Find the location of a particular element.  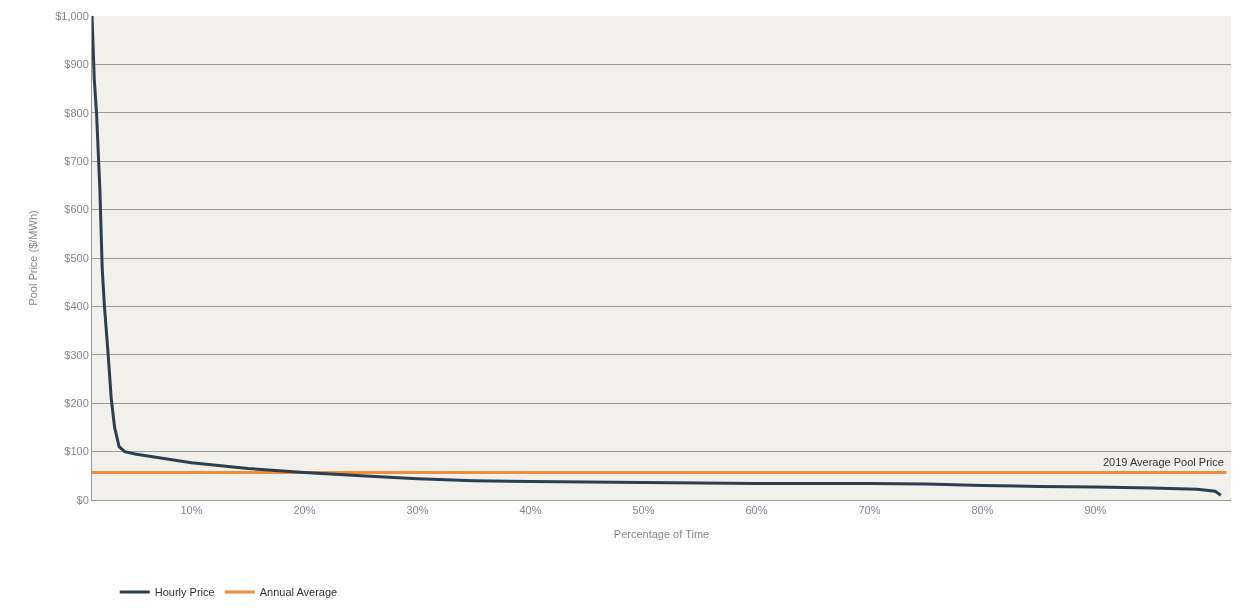

x-axis-title: Percentage of Time is located at coordinates (661, 534).